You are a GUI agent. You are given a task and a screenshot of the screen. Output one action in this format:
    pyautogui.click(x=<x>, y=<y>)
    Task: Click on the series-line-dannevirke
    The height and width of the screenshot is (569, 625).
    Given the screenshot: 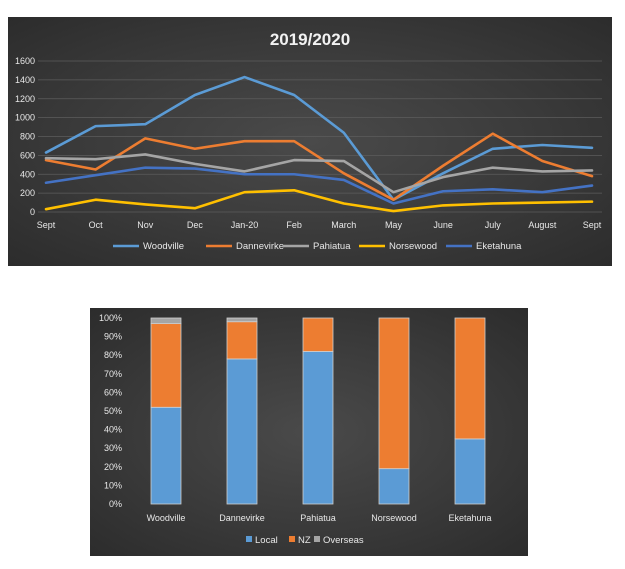 What is the action you would take?
    pyautogui.click(x=319, y=167)
    